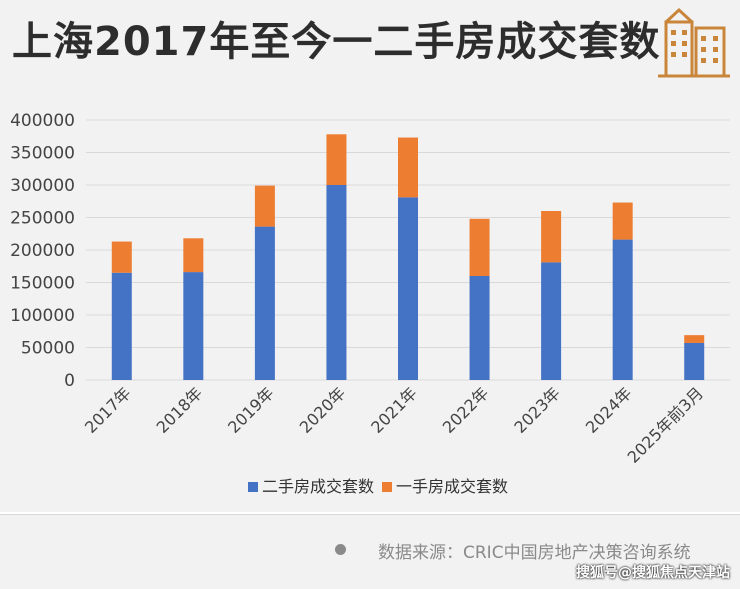  What do you see at coordinates (69, 381) in the screenshot?
I see `y-tick-label: 0` at bounding box center [69, 381].